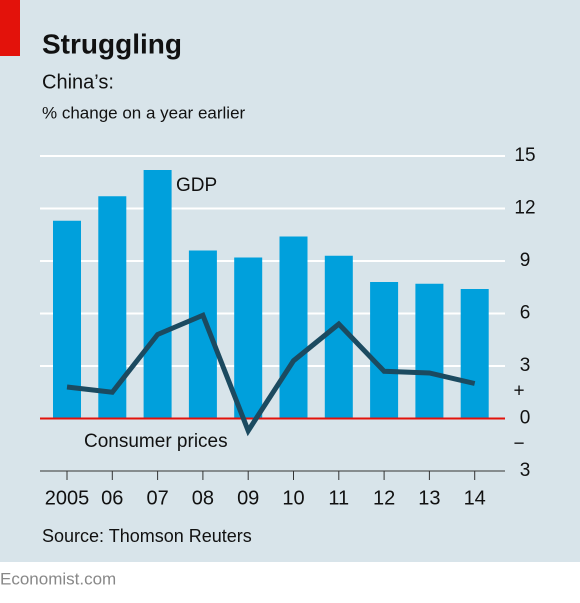 The height and width of the screenshot is (603, 580). I want to click on sign-label: −, so click(518, 444).